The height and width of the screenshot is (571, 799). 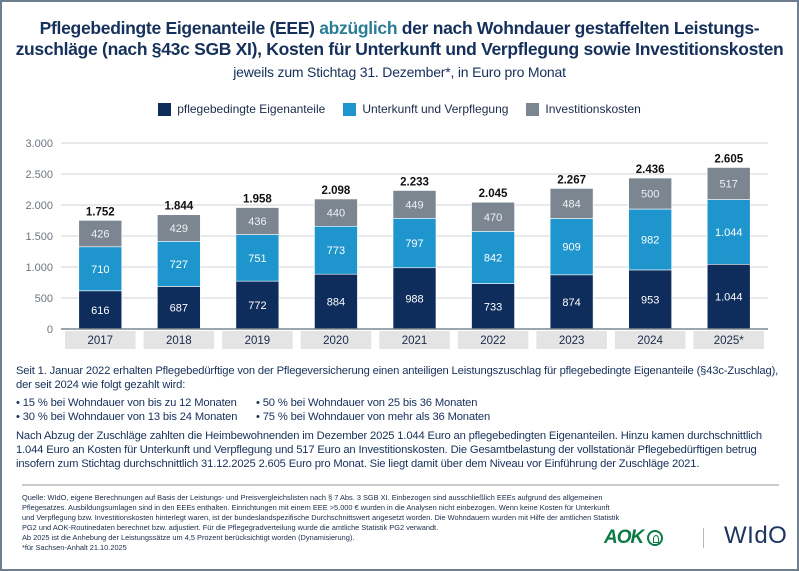 I want to click on y-tick-label: 500, so click(x=44, y=299).